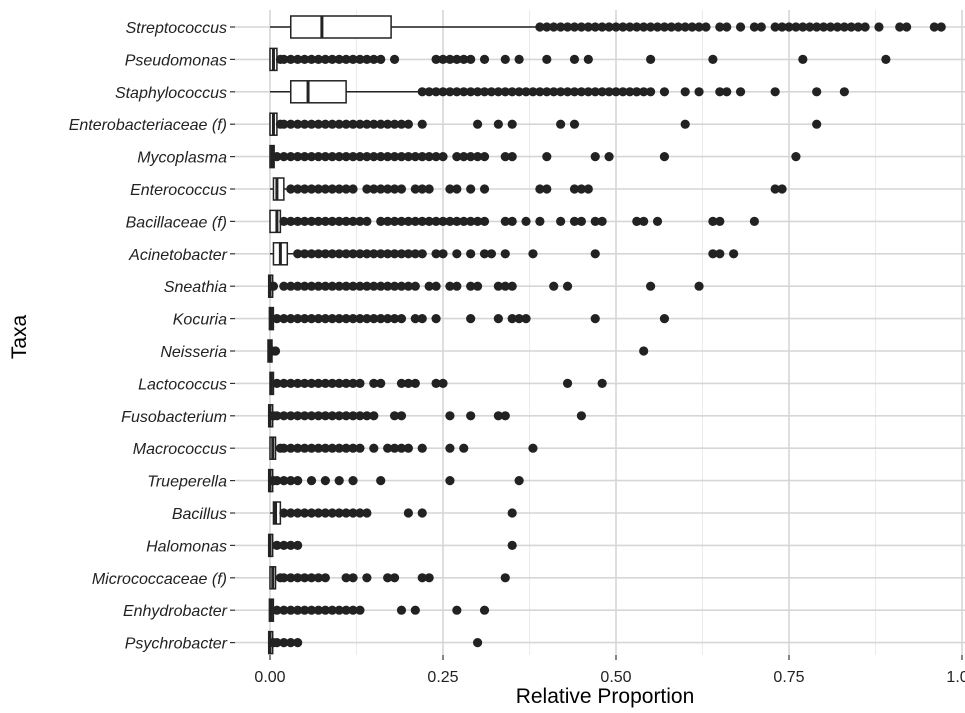 This screenshot has width=965, height=713. I want to click on y-tick-label: Staphylococcus, so click(171, 93).